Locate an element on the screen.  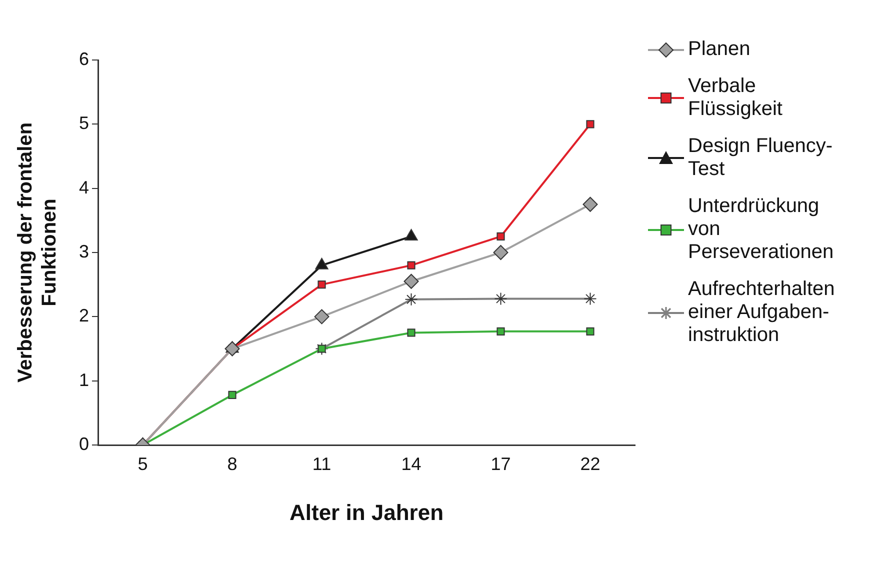
legend-label: Design Fluency-Test is located at coordinates (761, 158).